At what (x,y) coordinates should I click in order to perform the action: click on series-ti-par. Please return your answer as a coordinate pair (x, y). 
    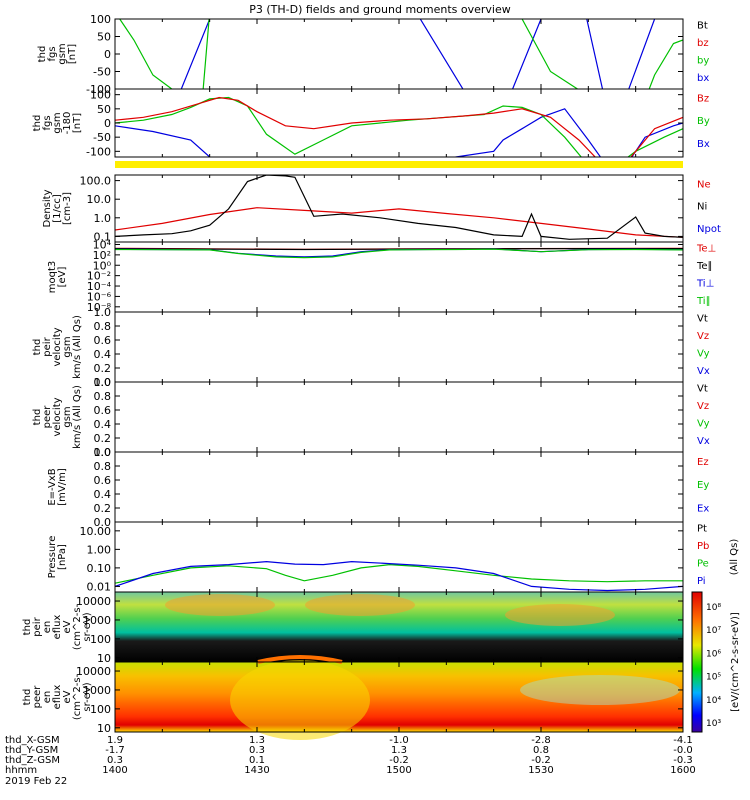
    Looking at the image, I should click on (399, 253).